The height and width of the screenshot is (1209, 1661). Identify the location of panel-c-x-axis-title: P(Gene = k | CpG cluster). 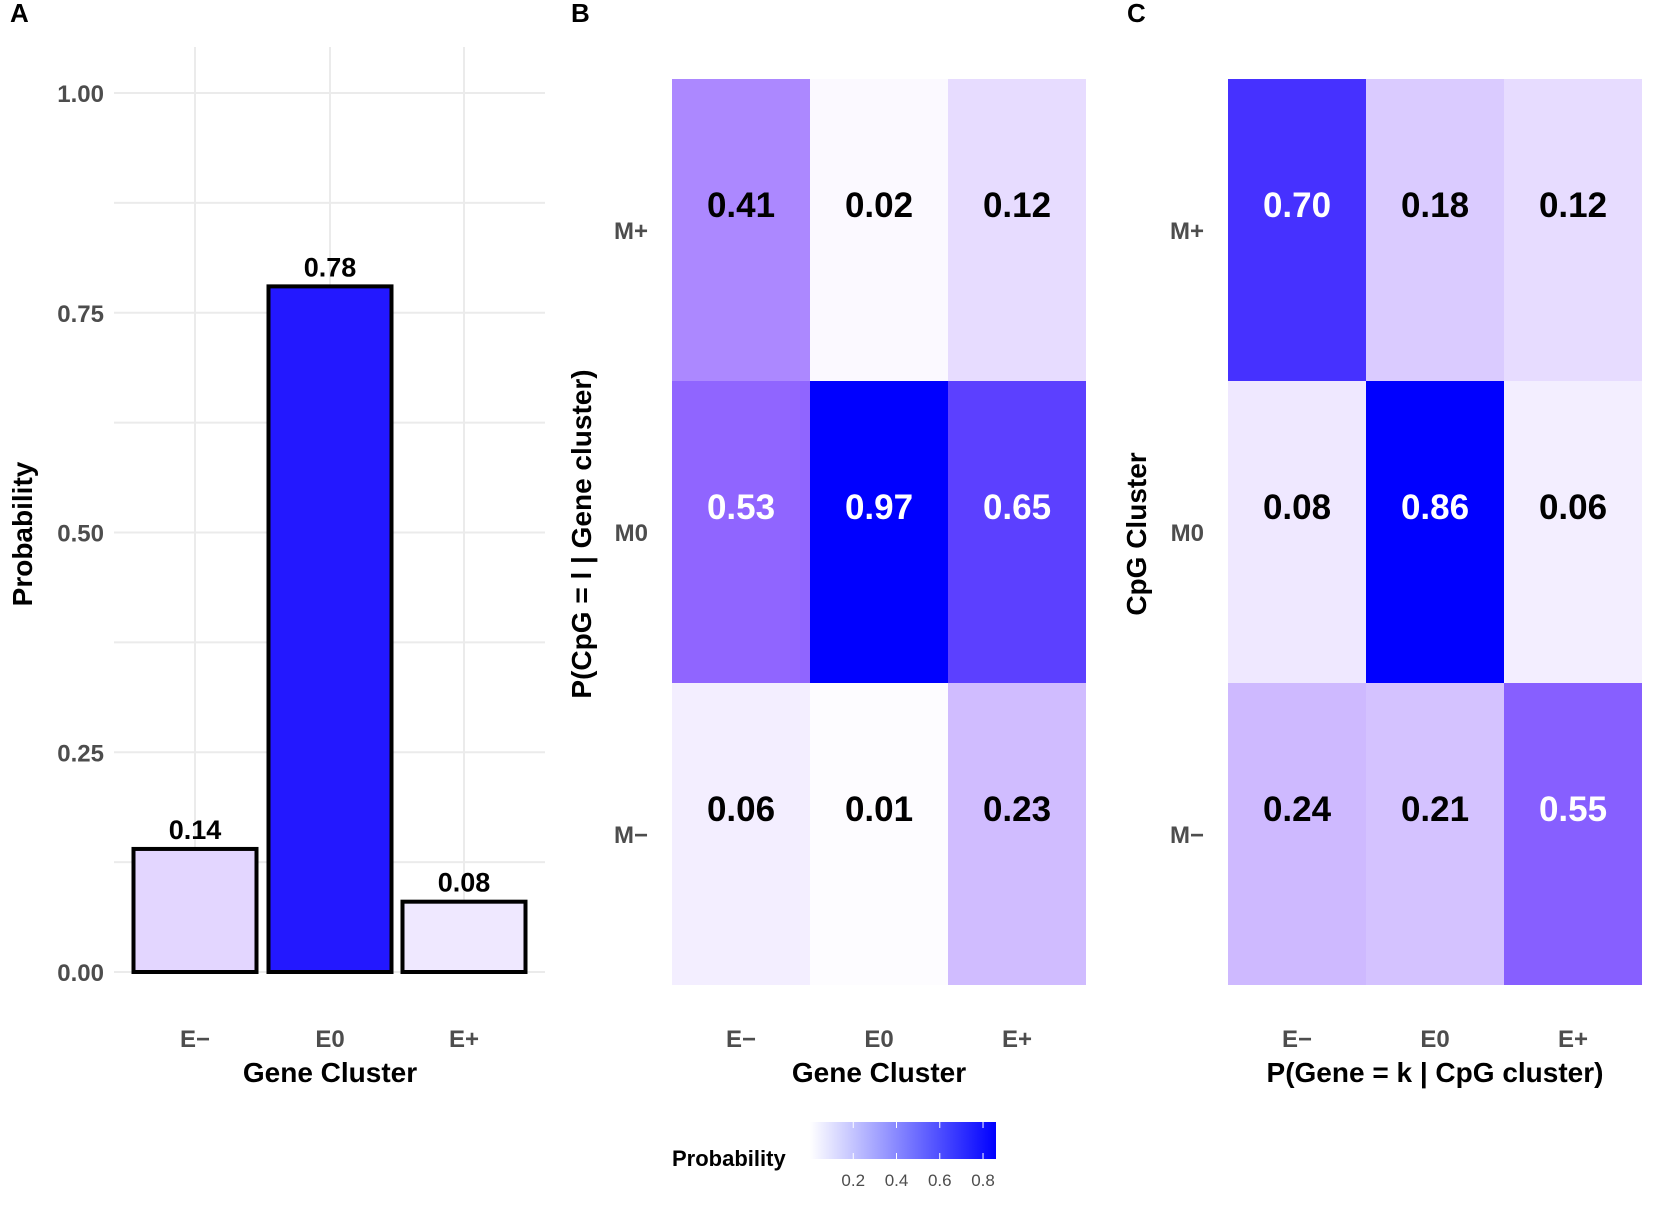
(1435, 1072).